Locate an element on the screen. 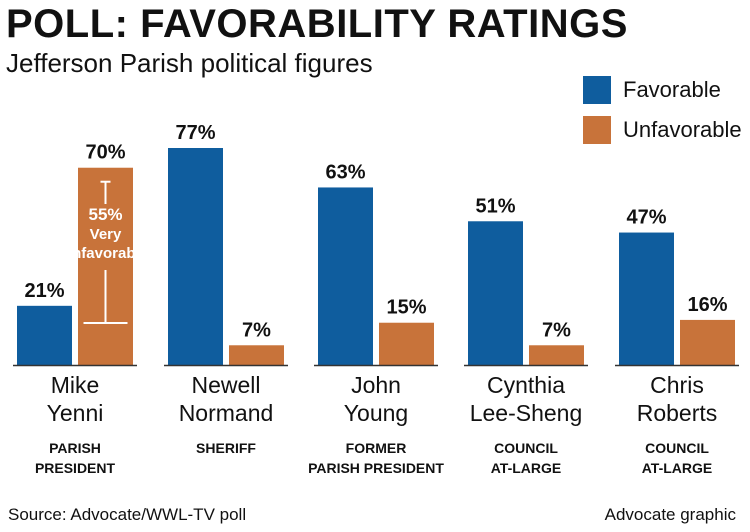 The image size is (750, 532). source-note: Source: Advocate/WWL-TV poll is located at coordinates (127, 514).